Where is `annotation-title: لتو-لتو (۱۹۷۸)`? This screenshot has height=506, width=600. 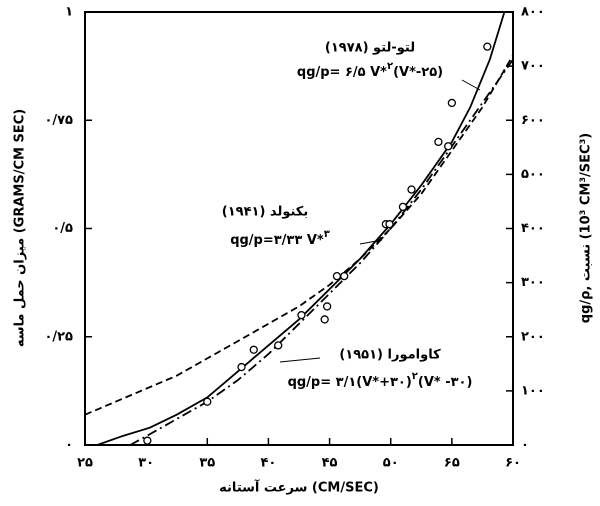
annotation-title: لتو-لتو (۱۹۷۸) is located at coordinates (370, 48).